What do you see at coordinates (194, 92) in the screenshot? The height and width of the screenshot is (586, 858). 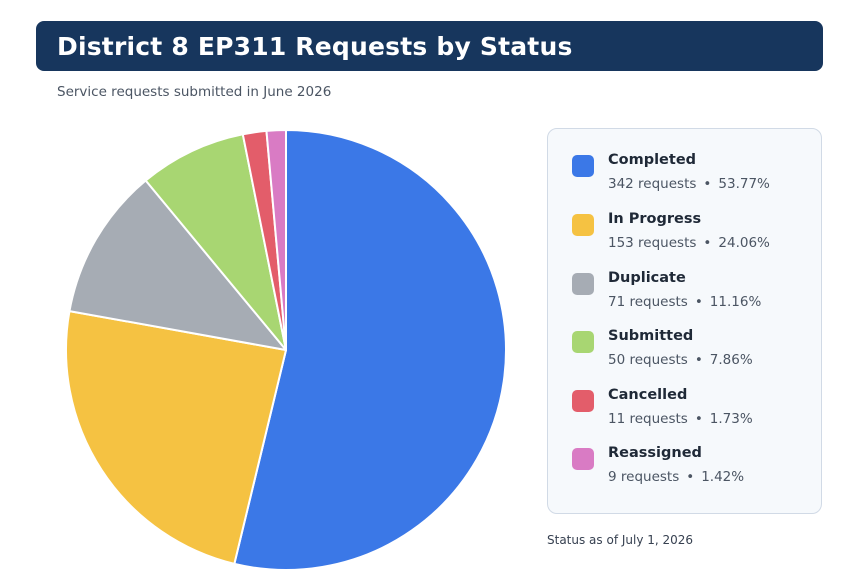 I see `chart-subtitle: Service requests submitted in June 2026` at bounding box center [194, 92].